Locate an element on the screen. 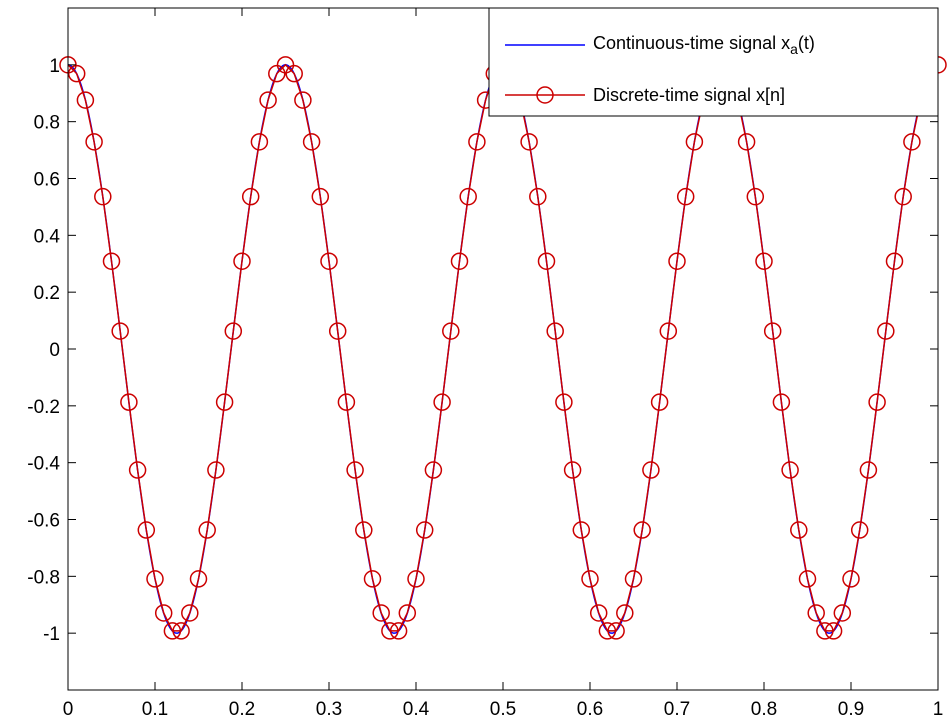  legend-label-continuous-main: Continuous-time signal x is located at coordinates (691, 43).